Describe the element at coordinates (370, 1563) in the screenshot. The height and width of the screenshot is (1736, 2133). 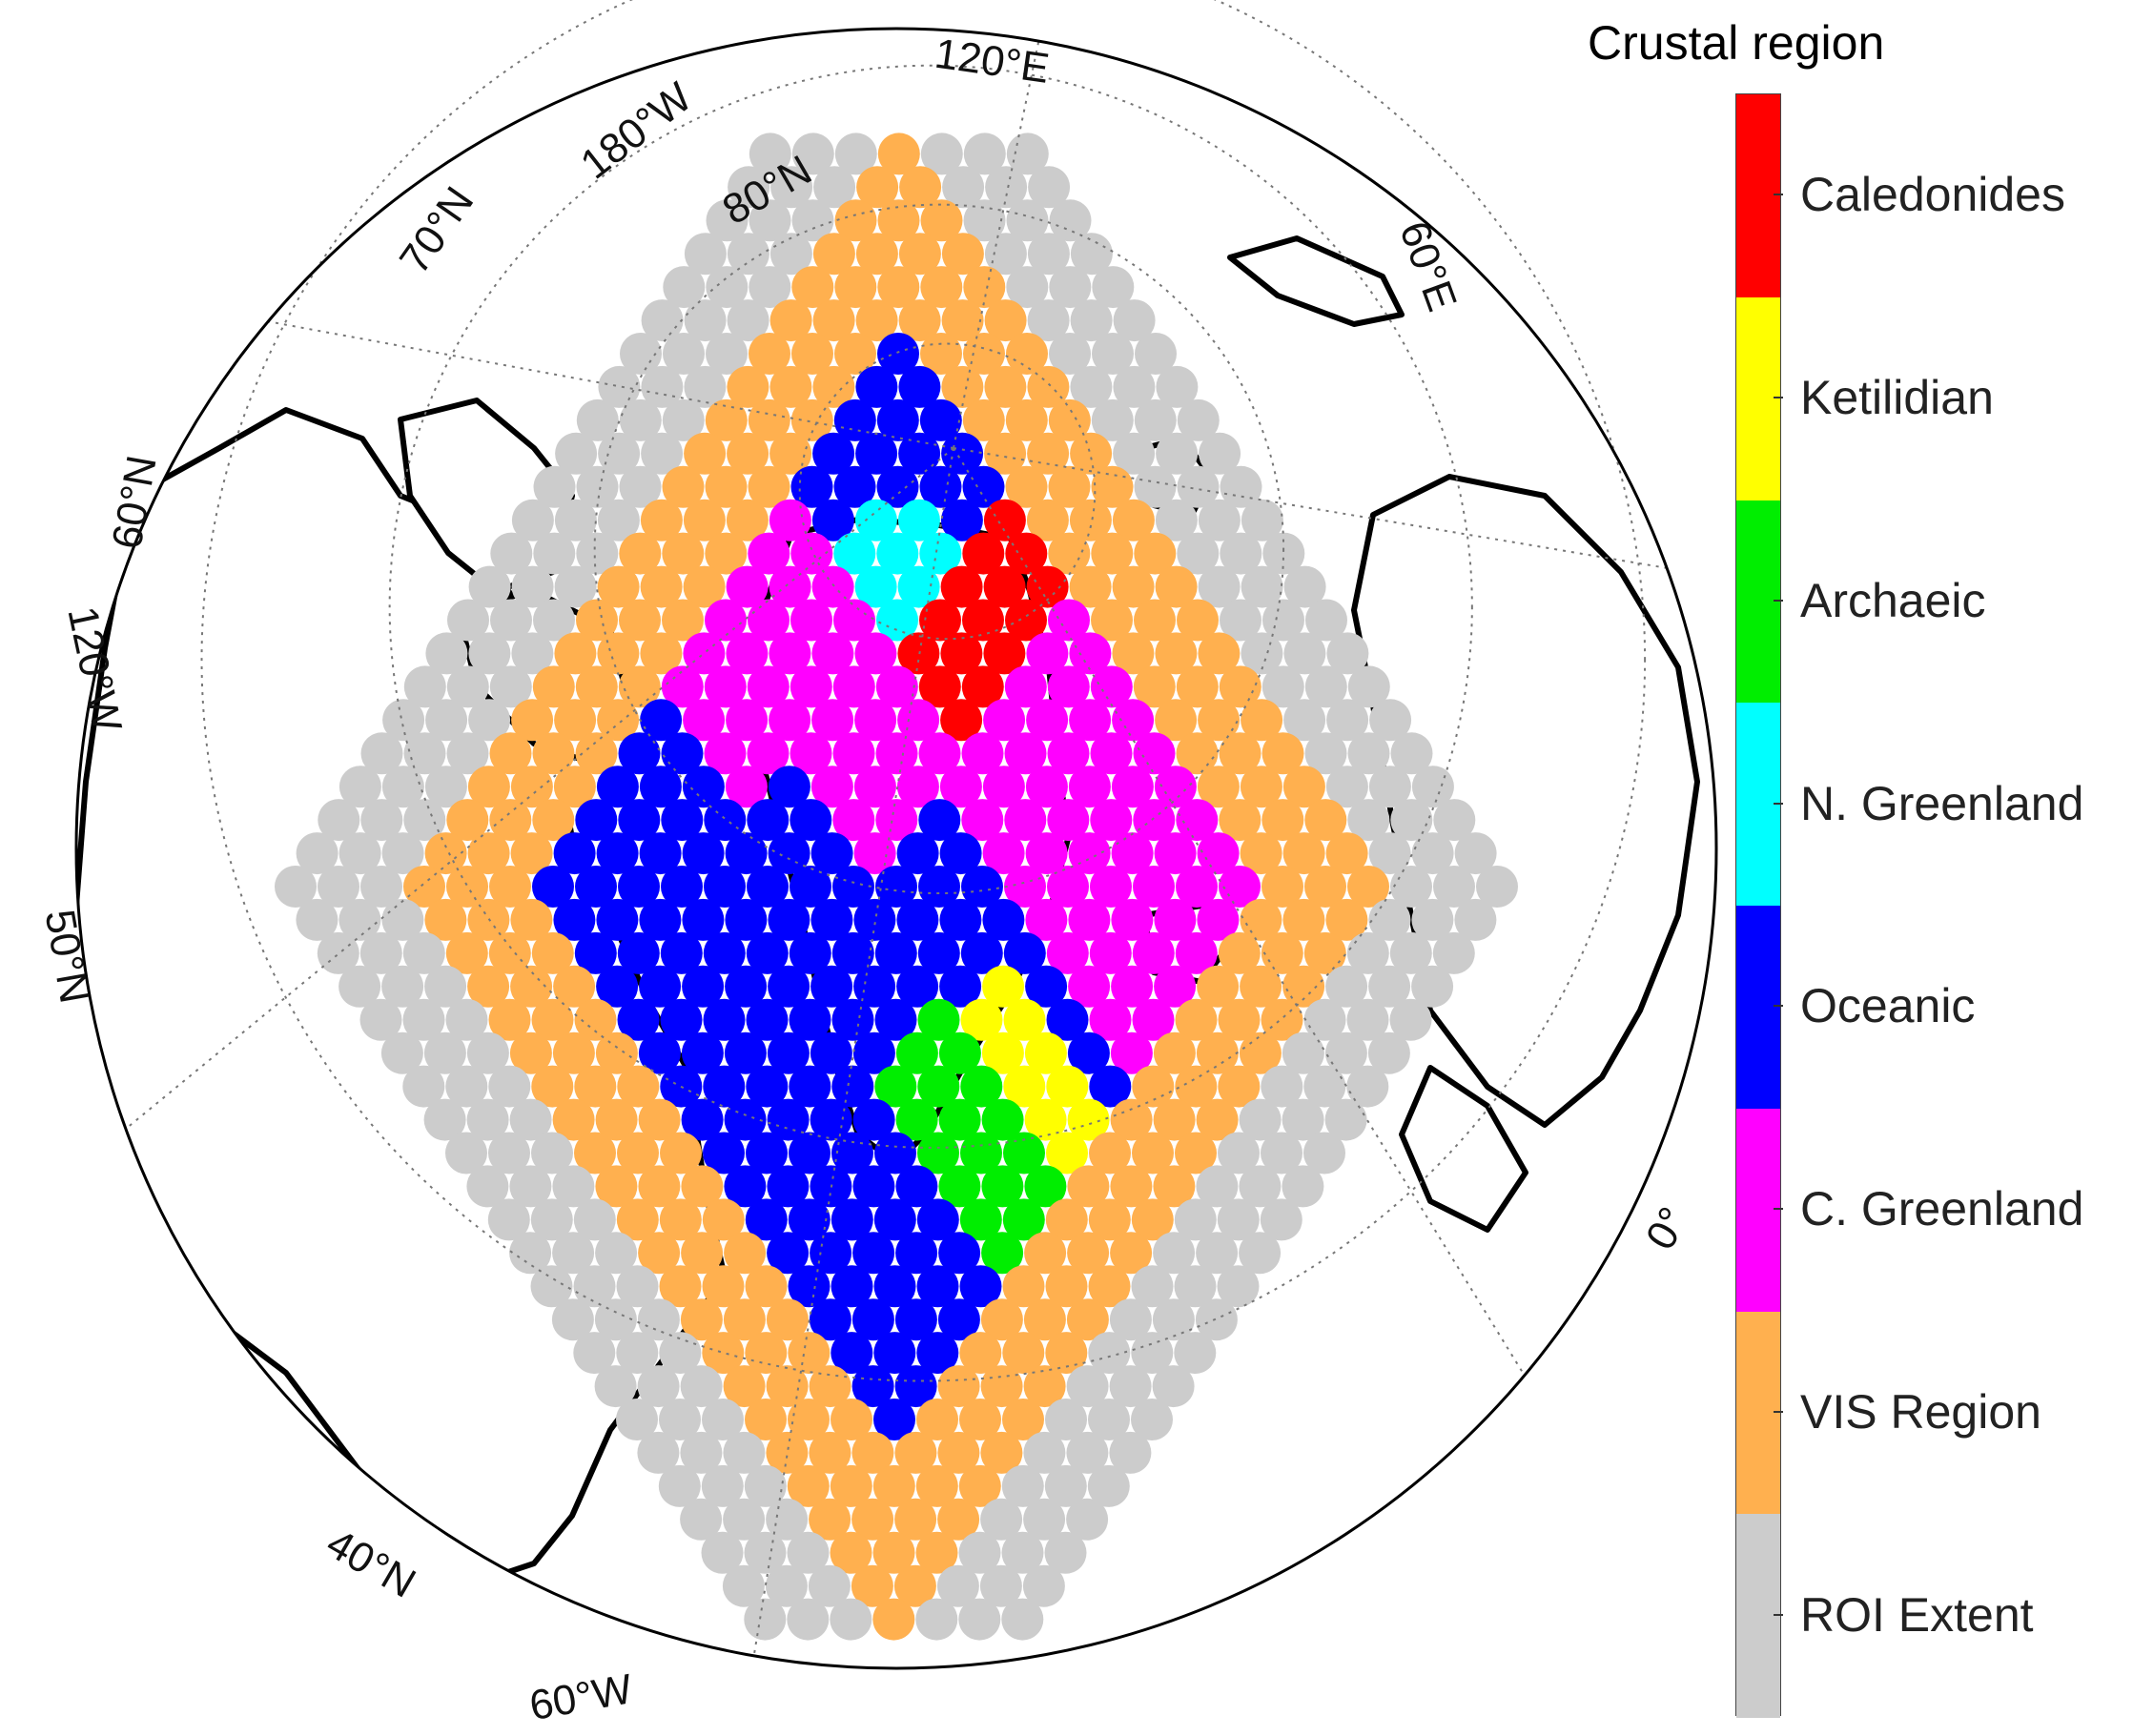
I see `label-lat-40n: 40°N` at that location.